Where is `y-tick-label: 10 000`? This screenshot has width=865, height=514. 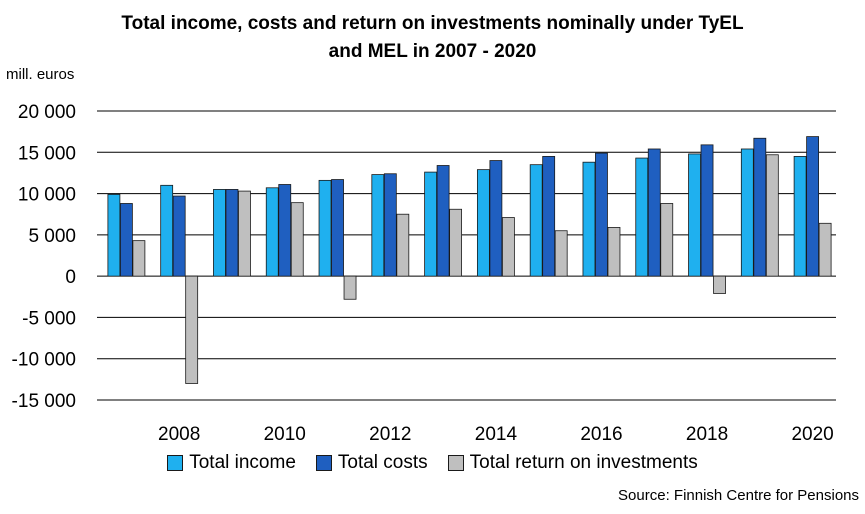 y-tick-label: 10 000 is located at coordinates (47, 195).